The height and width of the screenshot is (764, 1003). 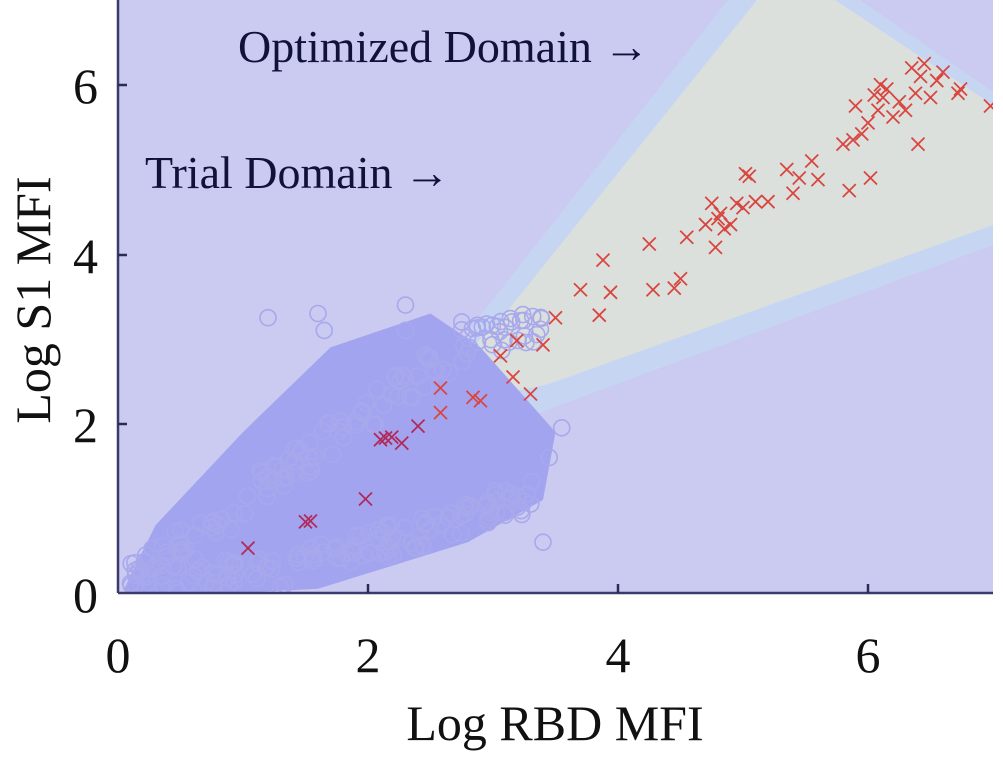 I want to click on y-axis-label: Log S1 MFI, so click(x=33, y=299).